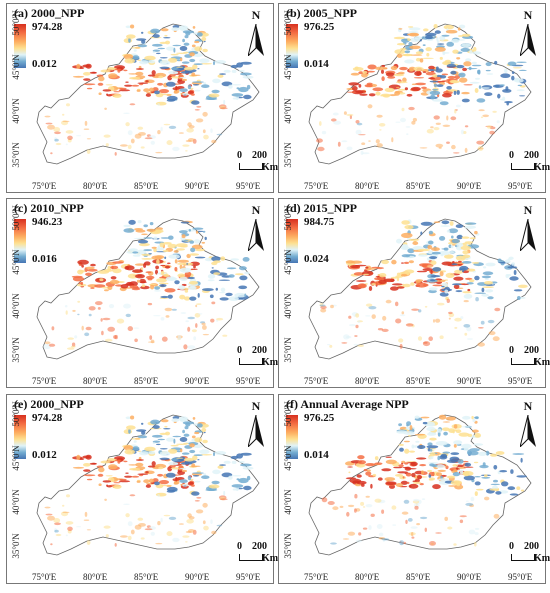 The width and height of the screenshot is (550, 593). Describe the element at coordinates (16, 23) in the screenshot. I see `lat-tick-label: 50°0'N` at that location.